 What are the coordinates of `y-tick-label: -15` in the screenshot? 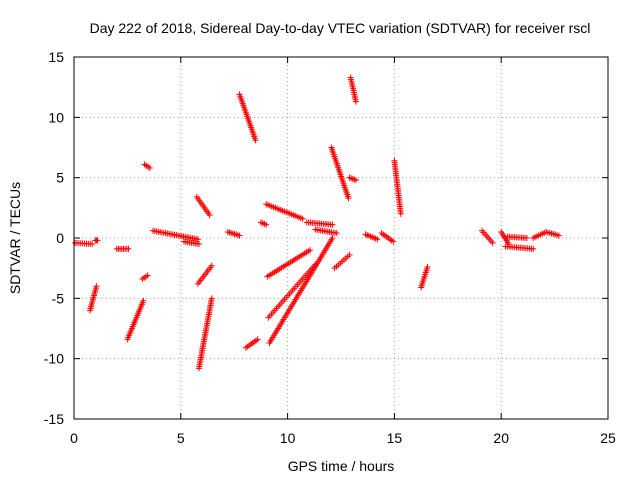 It's located at (54, 419).